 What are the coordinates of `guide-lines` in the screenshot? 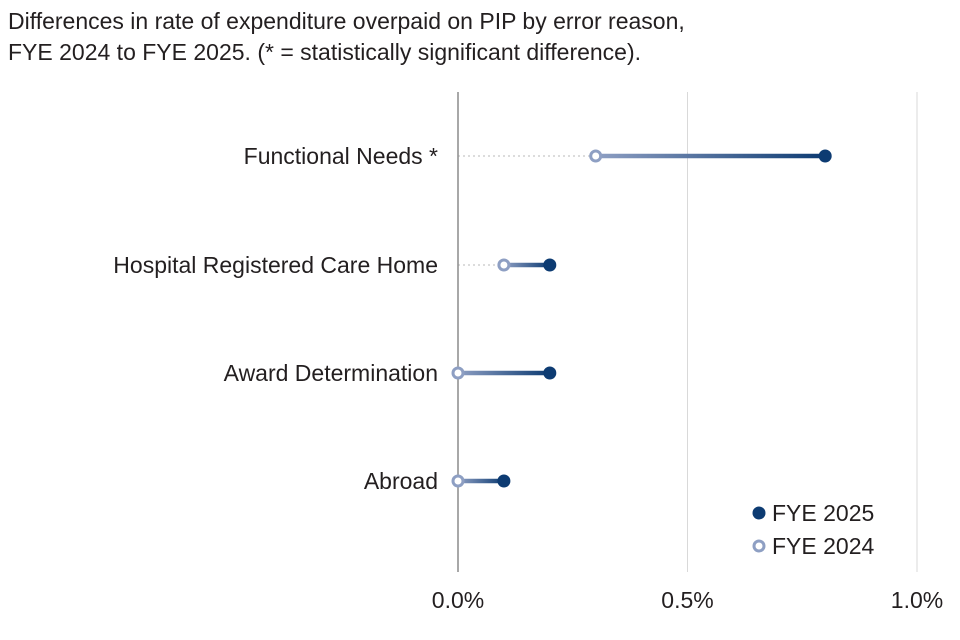 It's located at (527, 210).